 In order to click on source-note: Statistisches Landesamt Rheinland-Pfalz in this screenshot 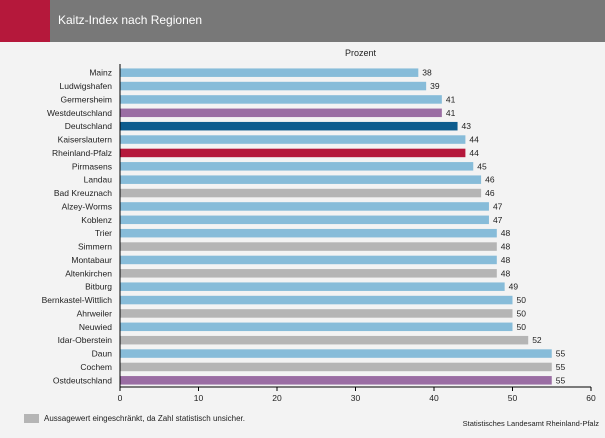, I will do `click(530, 423)`.